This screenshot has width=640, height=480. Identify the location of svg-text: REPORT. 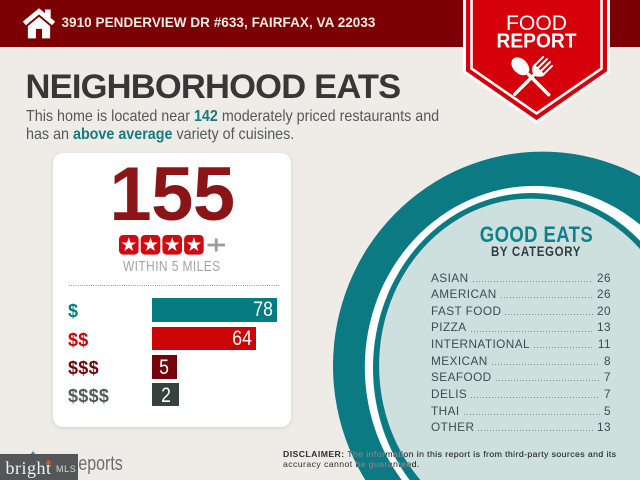
(537, 41).